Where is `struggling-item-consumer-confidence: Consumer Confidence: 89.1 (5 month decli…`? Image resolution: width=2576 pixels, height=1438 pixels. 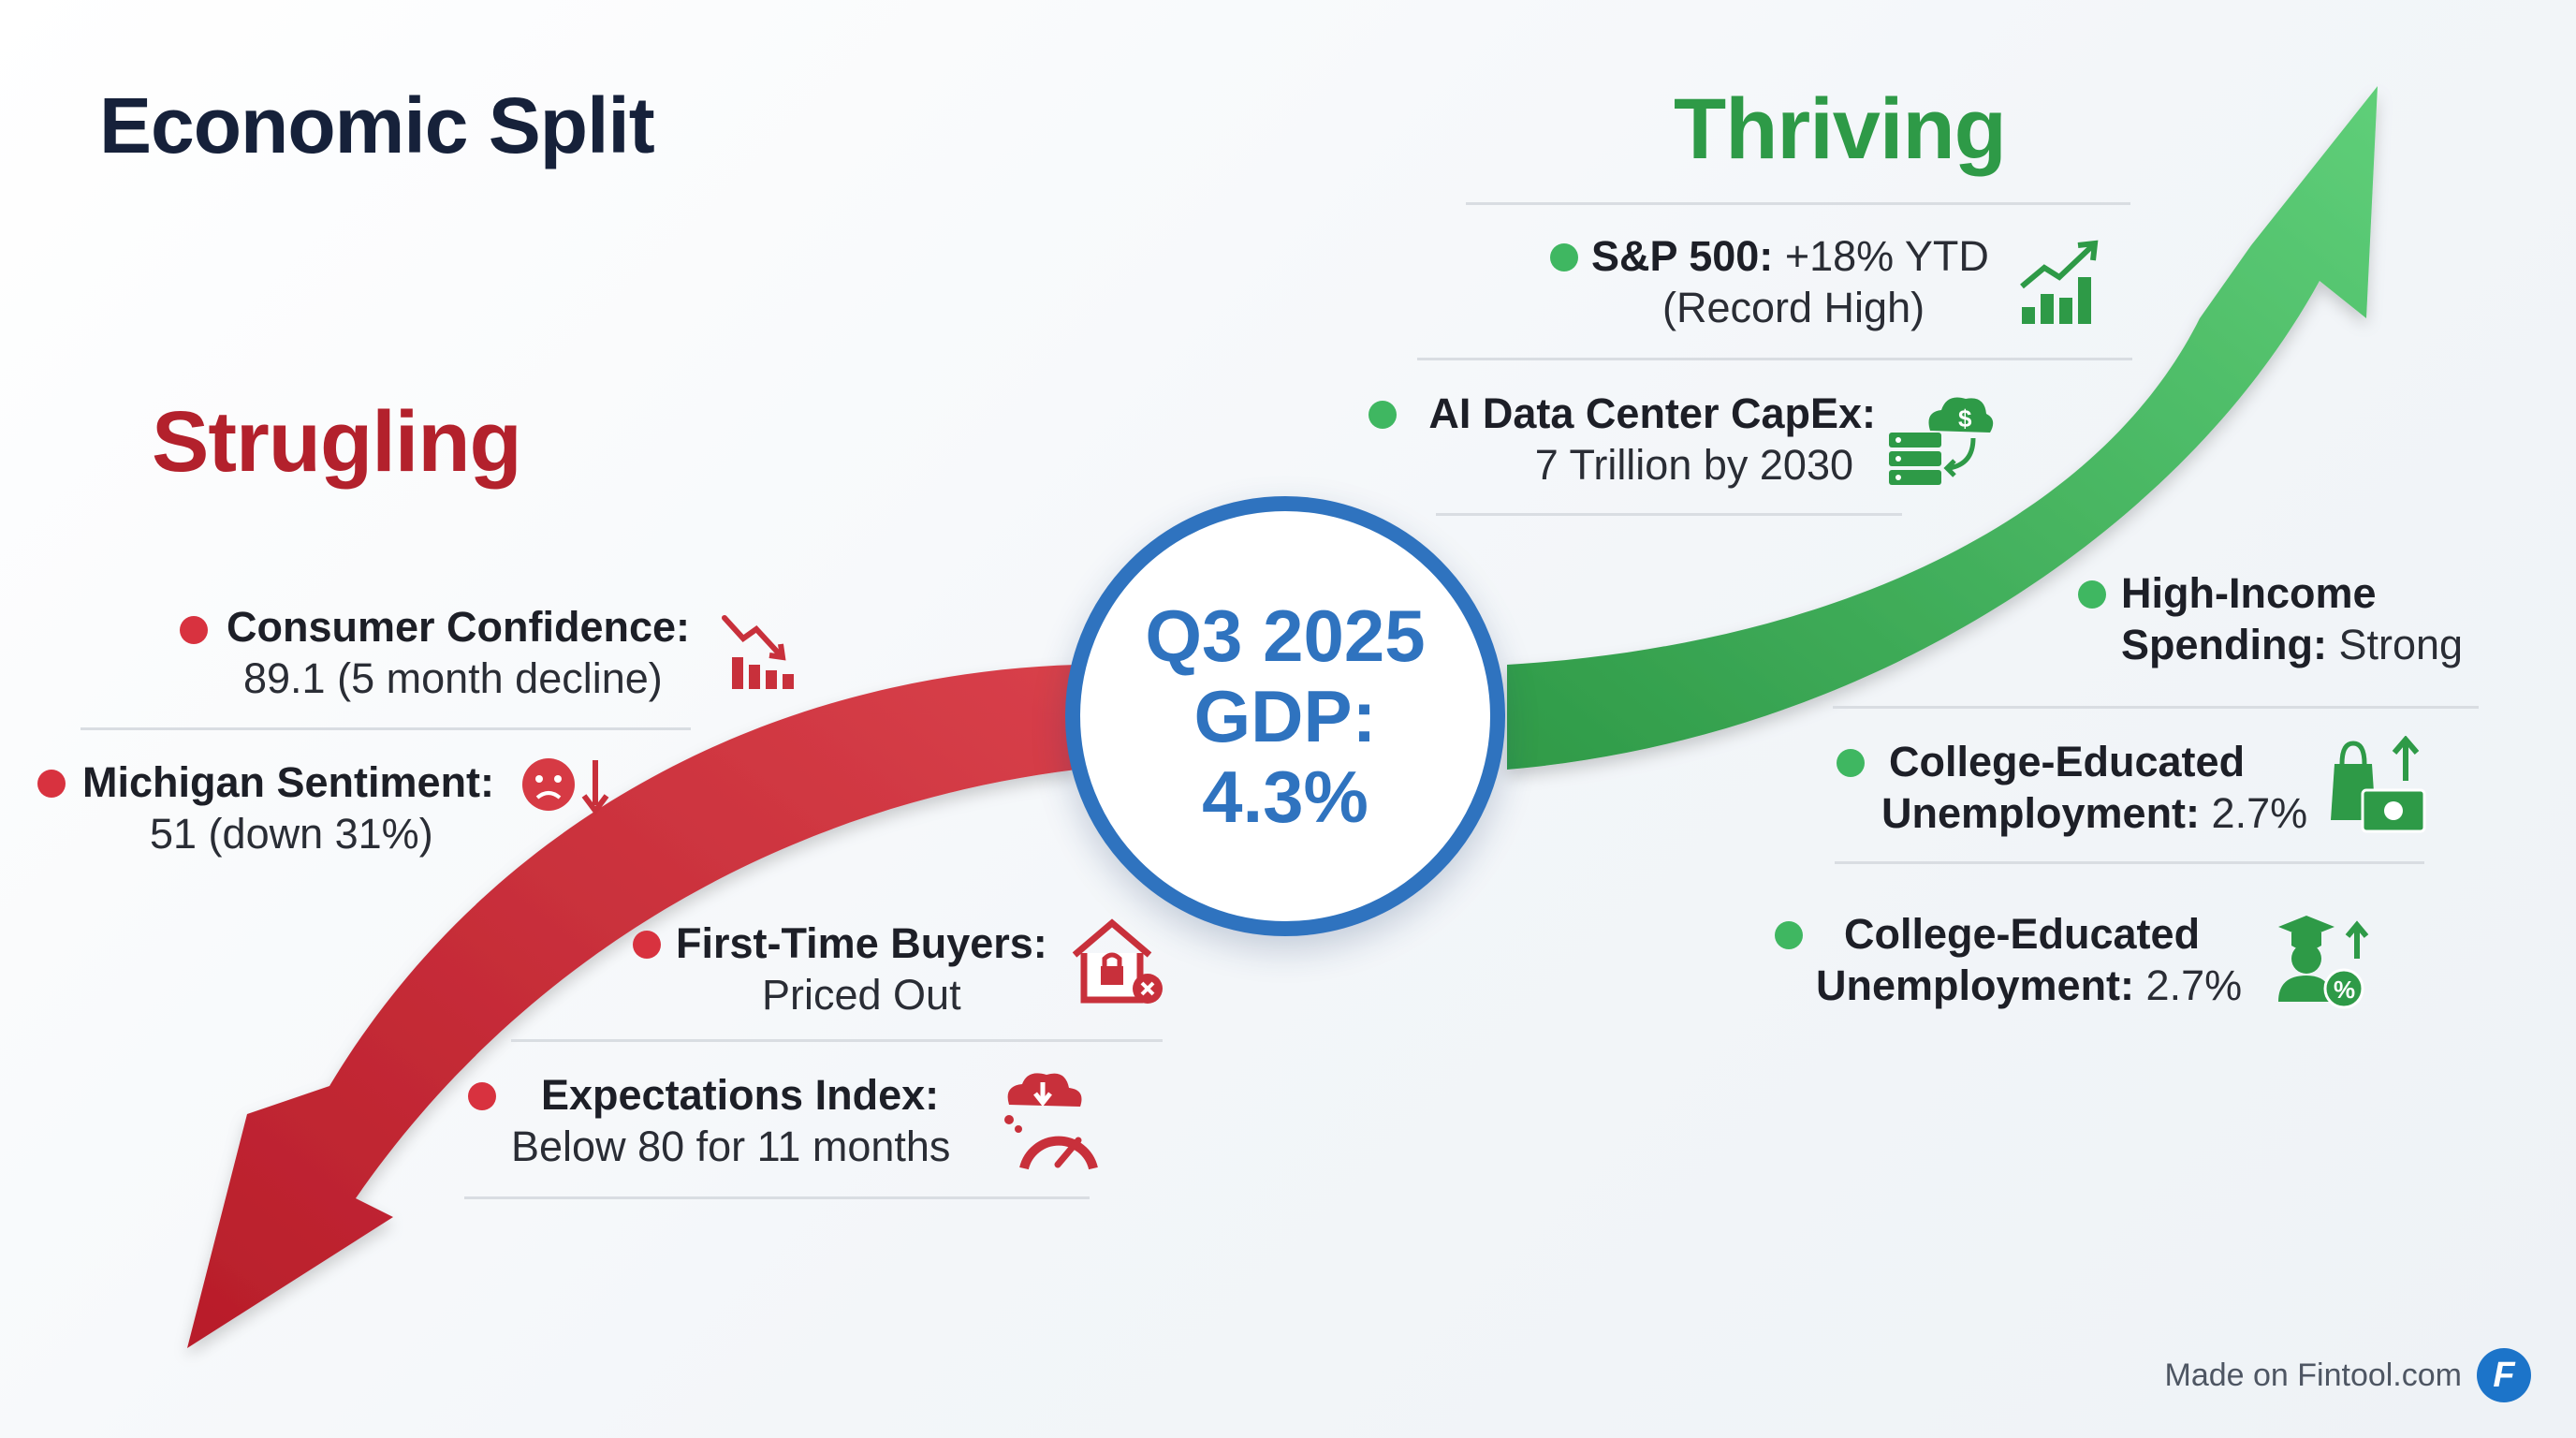
struggling-item-consumer-confidence: Consumer Confidence: 89.1 (5 month decli… is located at coordinates (470, 652).